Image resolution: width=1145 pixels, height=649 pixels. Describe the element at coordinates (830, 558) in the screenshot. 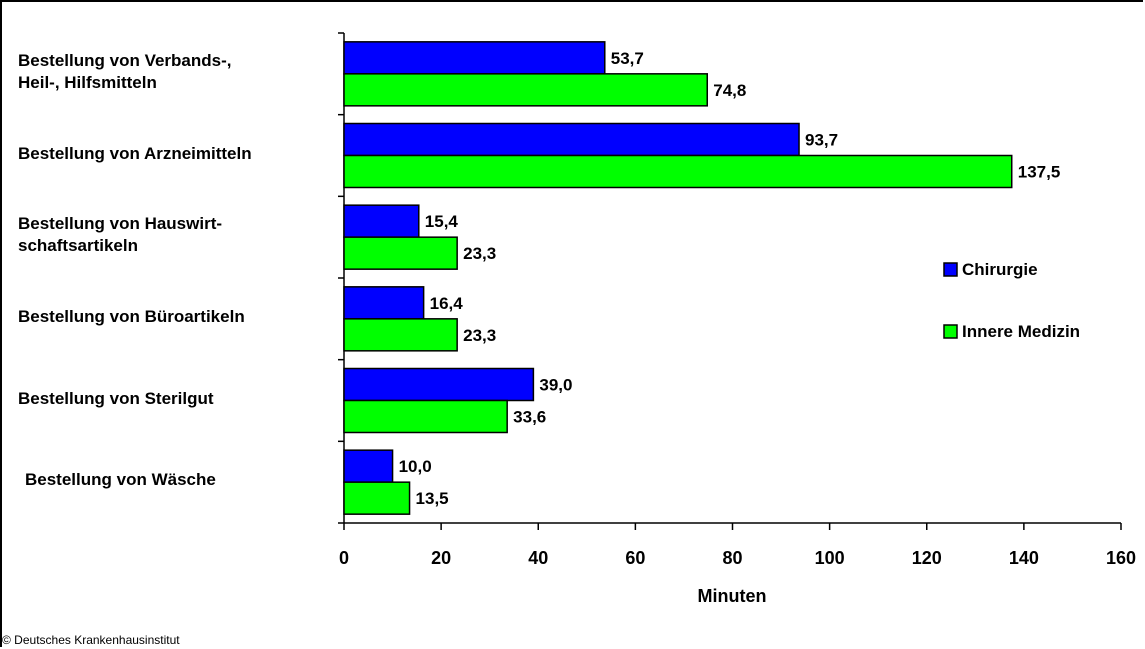

I see `x-tick-label: 100` at that location.